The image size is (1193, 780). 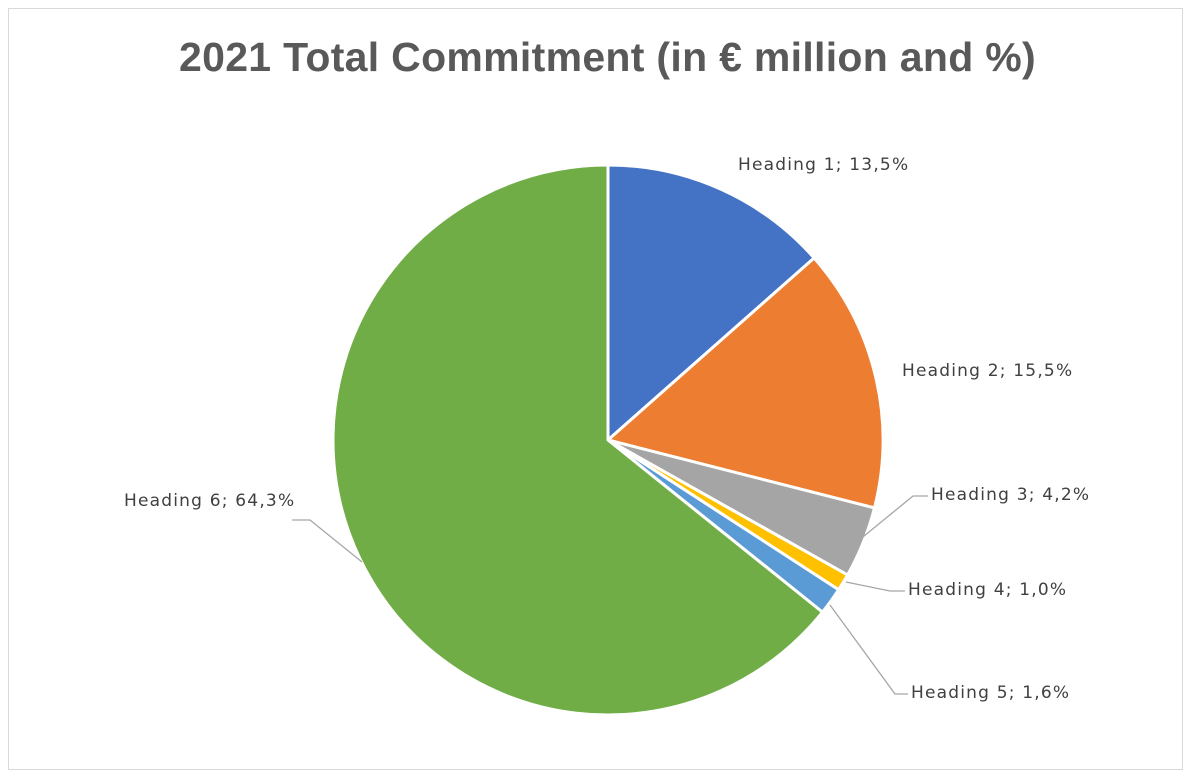 What do you see at coordinates (610, 595) in the screenshot?
I see `leader-lines` at bounding box center [610, 595].